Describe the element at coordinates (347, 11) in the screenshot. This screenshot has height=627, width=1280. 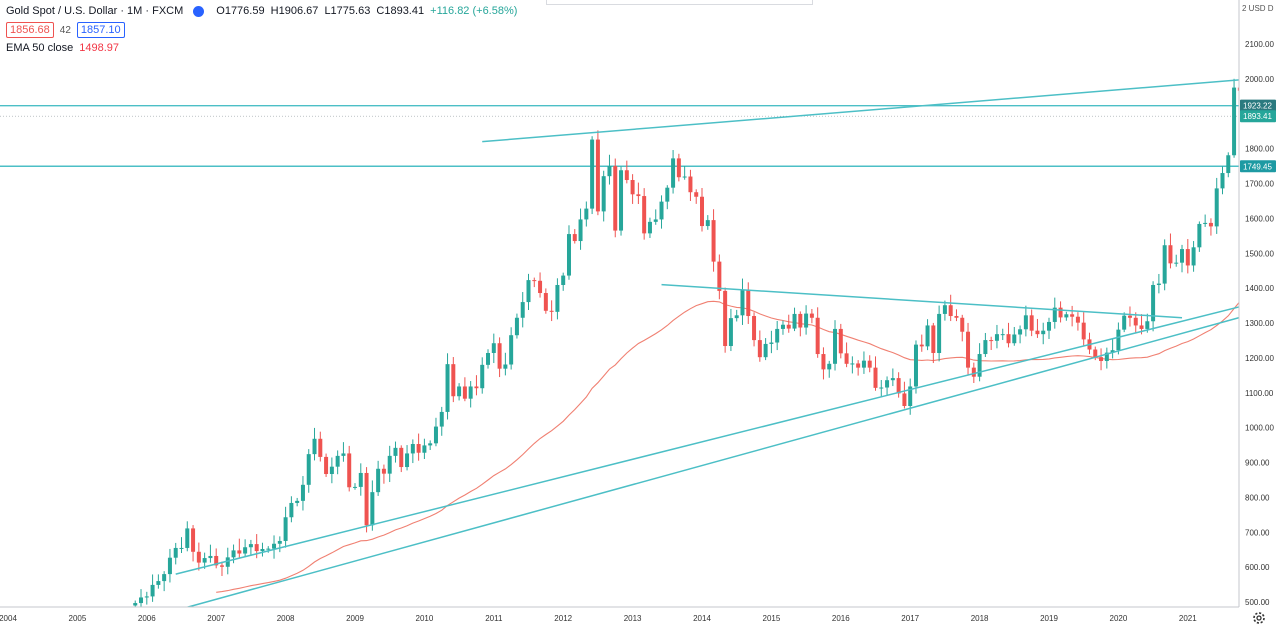
I see `low-value: L1775.63` at that location.